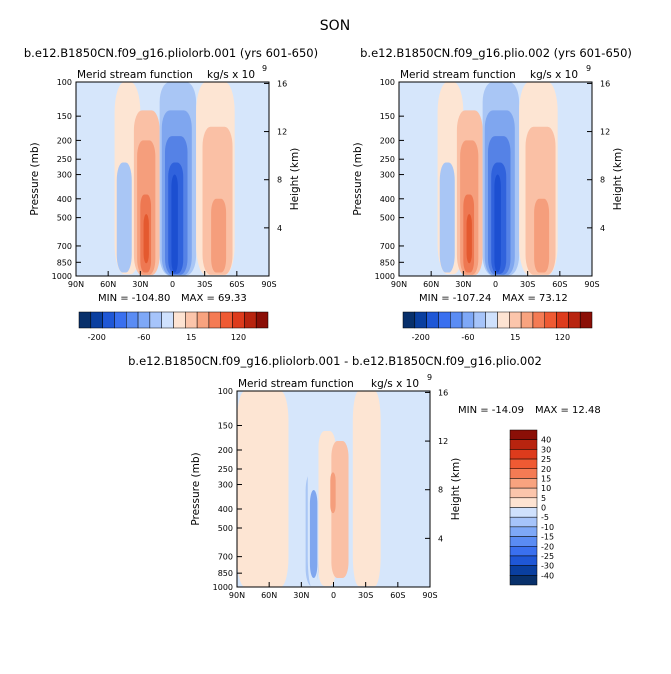 The width and height of the screenshot is (671, 674). What do you see at coordinates (64, 199) in the screenshot?
I see `y-tick-label: 400` at bounding box center [64, 199].